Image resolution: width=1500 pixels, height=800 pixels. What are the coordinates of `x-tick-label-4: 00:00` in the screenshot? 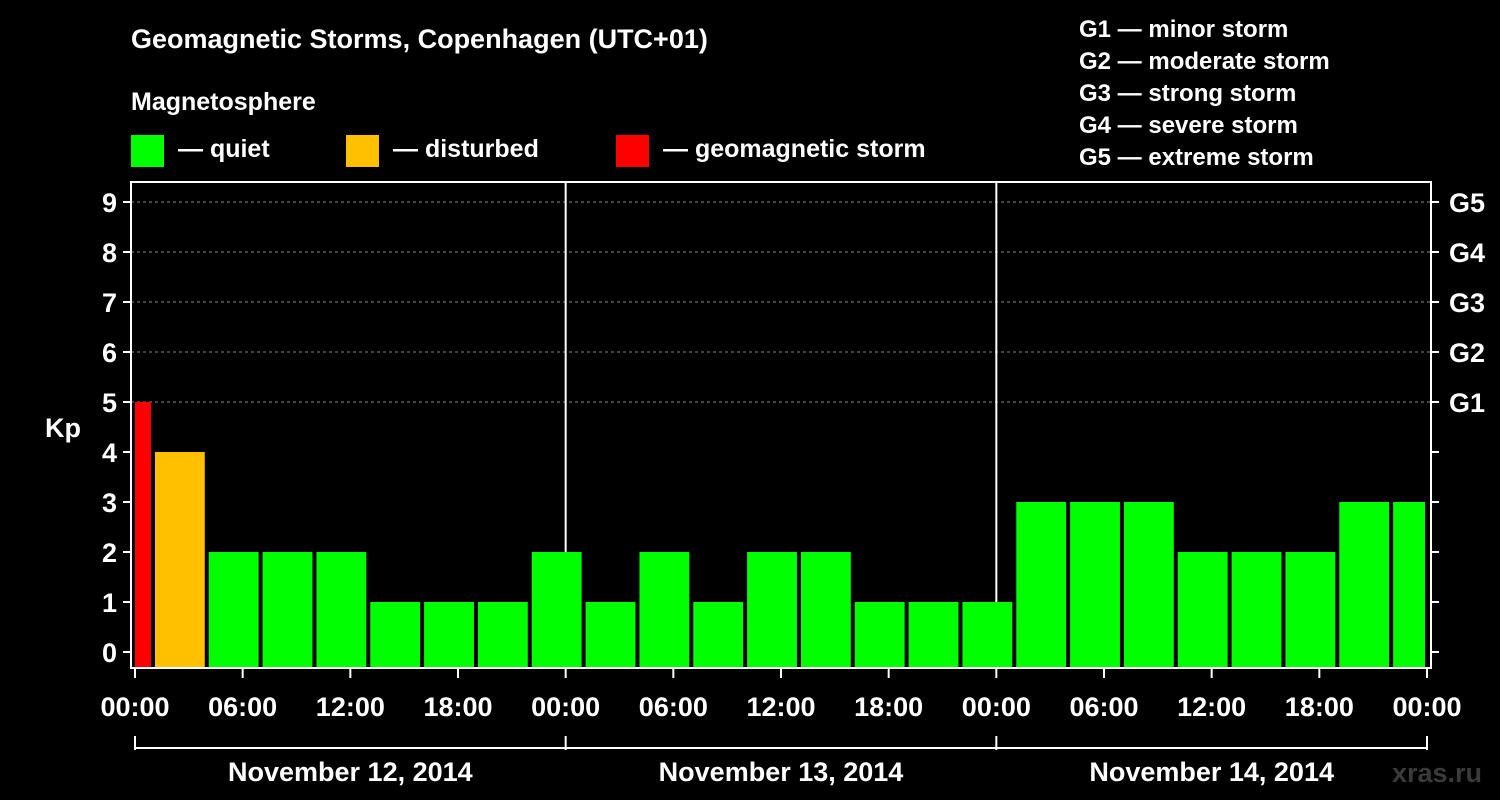 It's located at (565, 707).